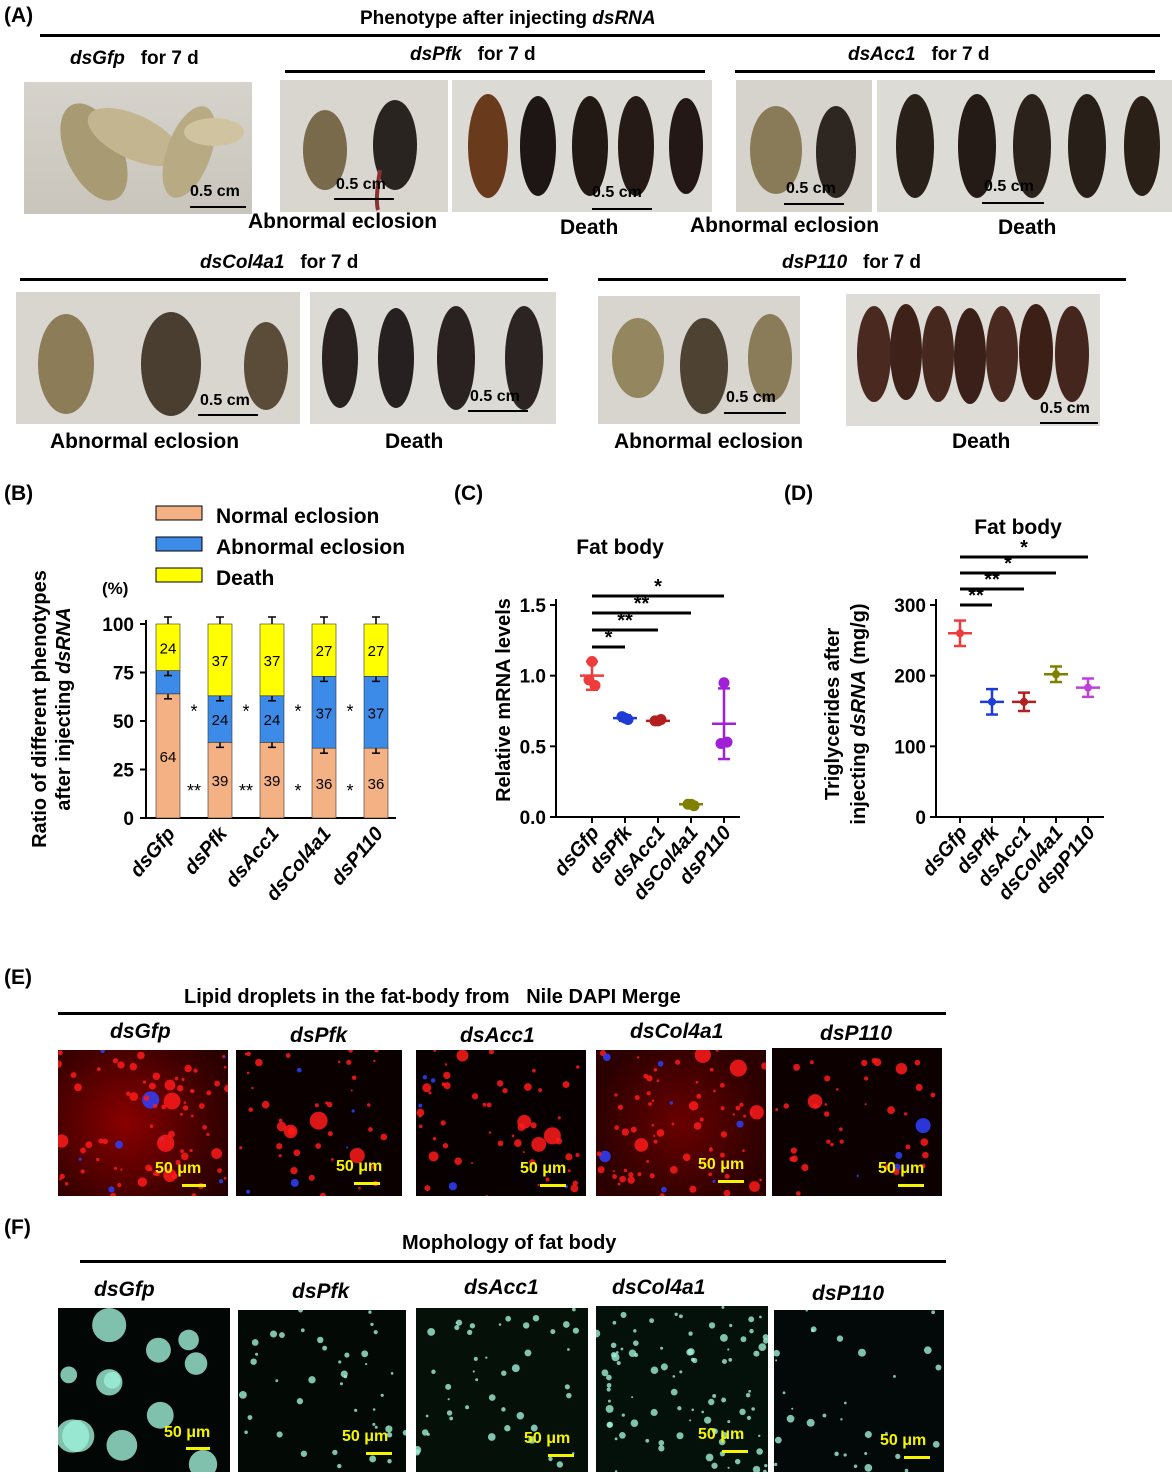  Describe the element at coordinates (1069, 423) in the screenshot. I see `scale-bar-dsp110-death` at that location.